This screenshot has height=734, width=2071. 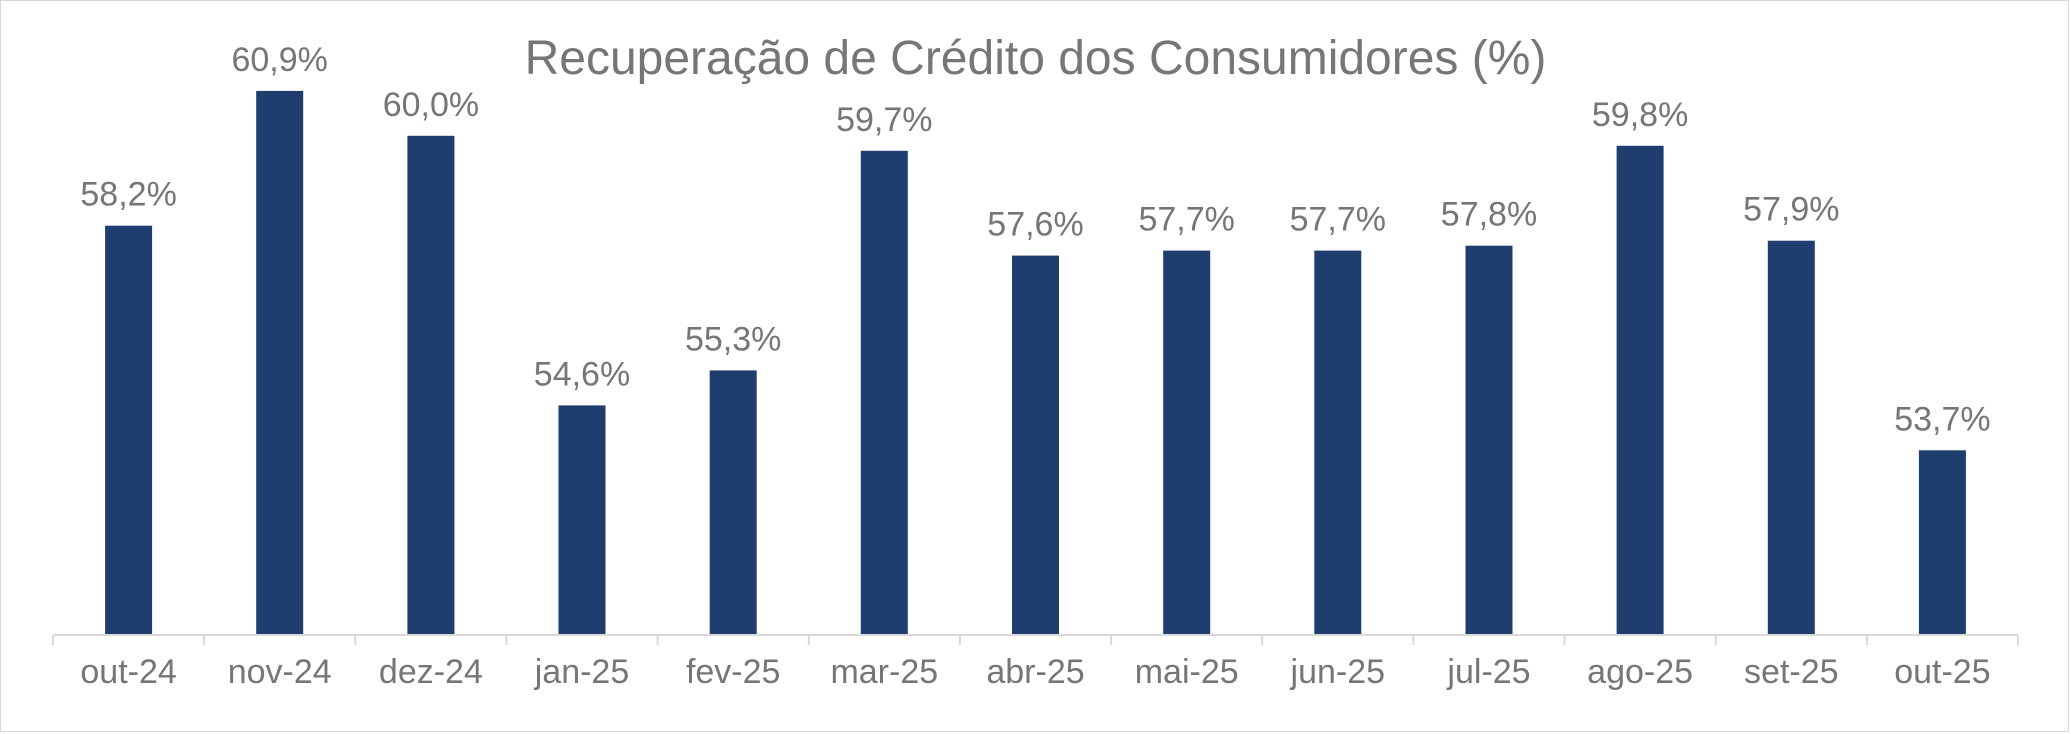 I want to click on value-label-ago-25: 59,8%, so click(x=1640, y=115).